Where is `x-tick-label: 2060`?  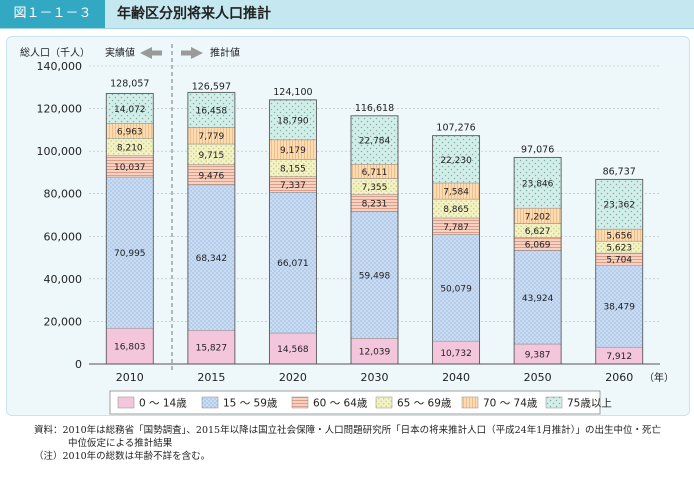
x-tick-label: 2060 is located at coordinates (619, 377).